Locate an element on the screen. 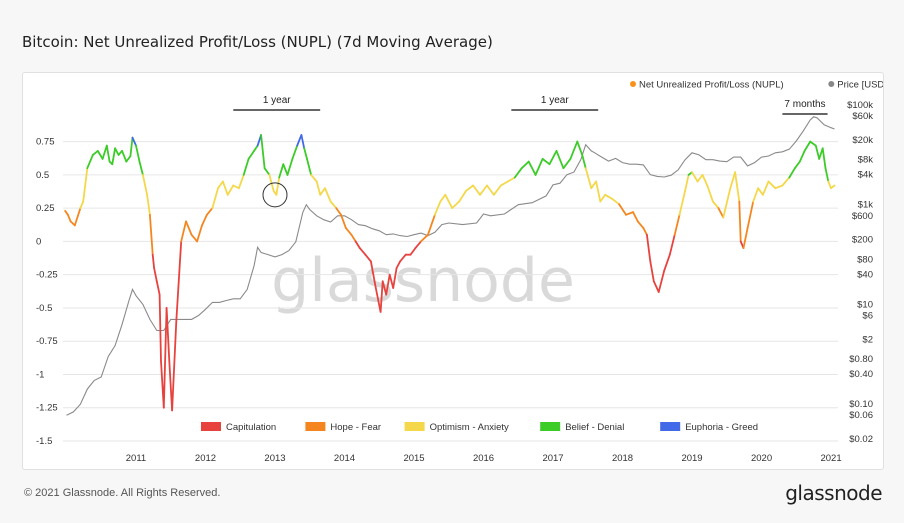  y-left-tick-label: 0 is located at coordinates (38, 241).